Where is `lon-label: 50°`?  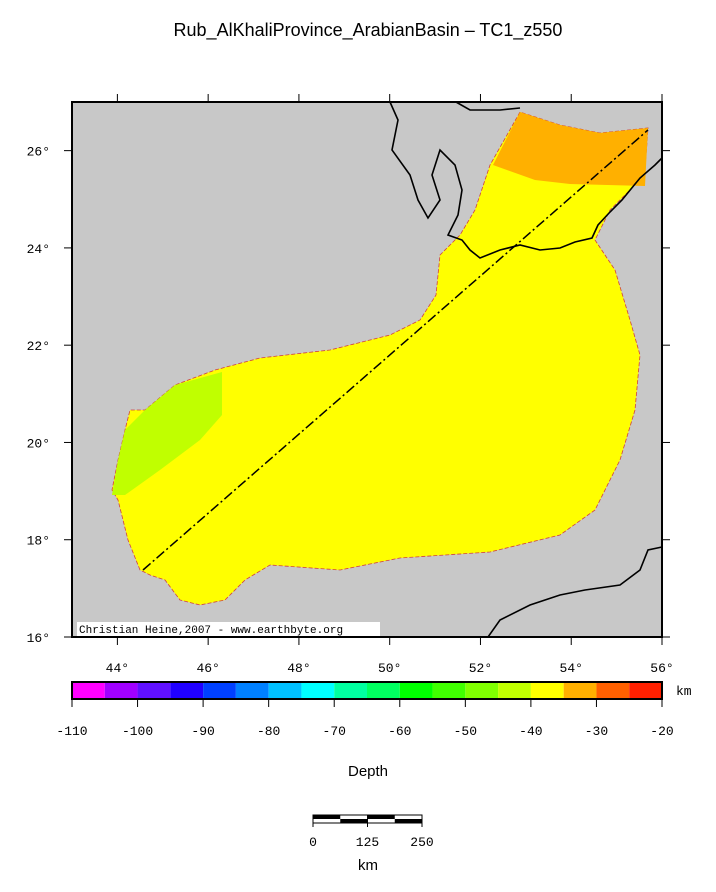 lon-label: 50° is located at coordinates (389, 668).